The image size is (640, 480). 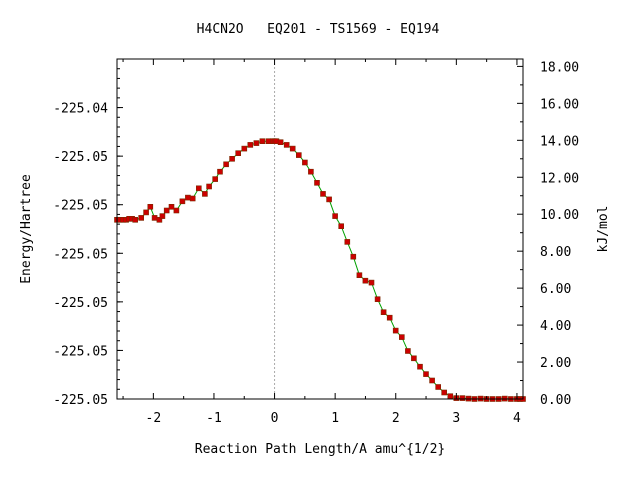 I want to click on x-tick-label: 4, so click(x=517, y=418).